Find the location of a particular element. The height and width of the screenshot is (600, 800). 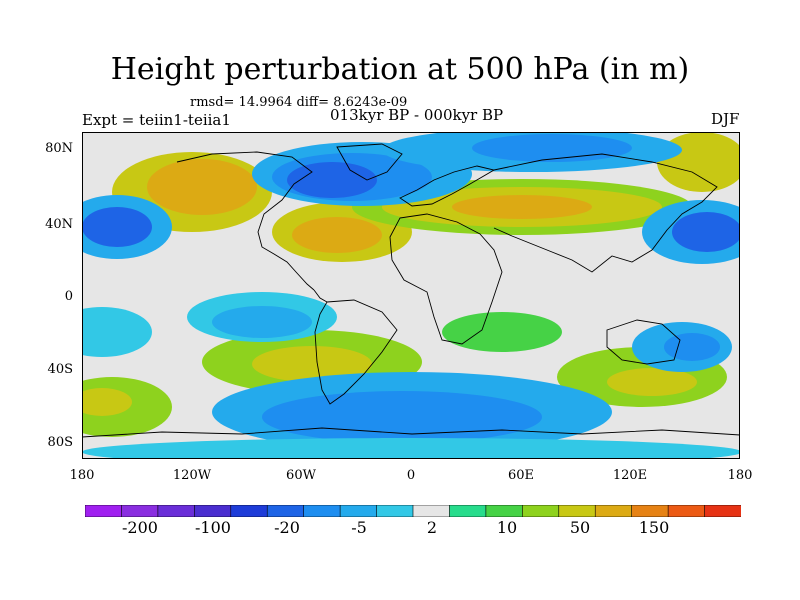

x-tick-label: 120E is located at coordinates (630, 475).